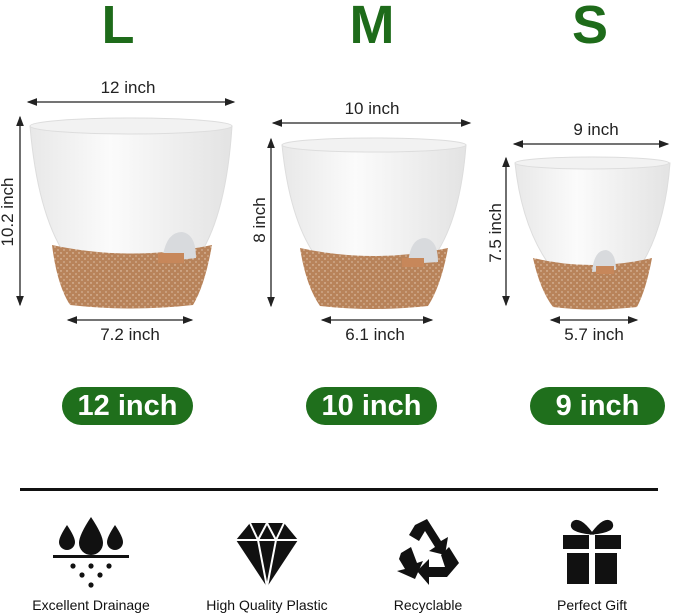 The image size is (679, 614). I want to click on top-width-label-medium: 10 inch, so click(372, 108).